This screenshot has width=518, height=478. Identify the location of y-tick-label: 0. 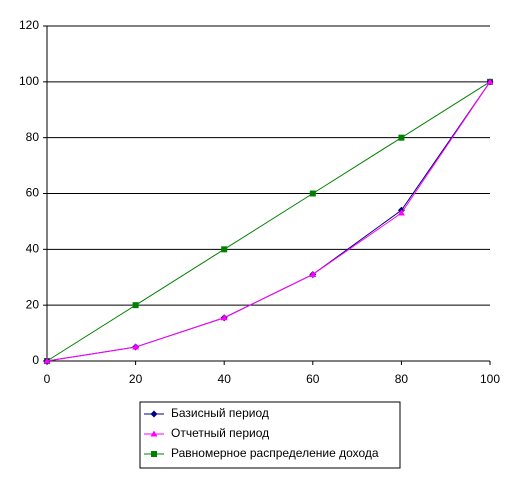
(35, 360).